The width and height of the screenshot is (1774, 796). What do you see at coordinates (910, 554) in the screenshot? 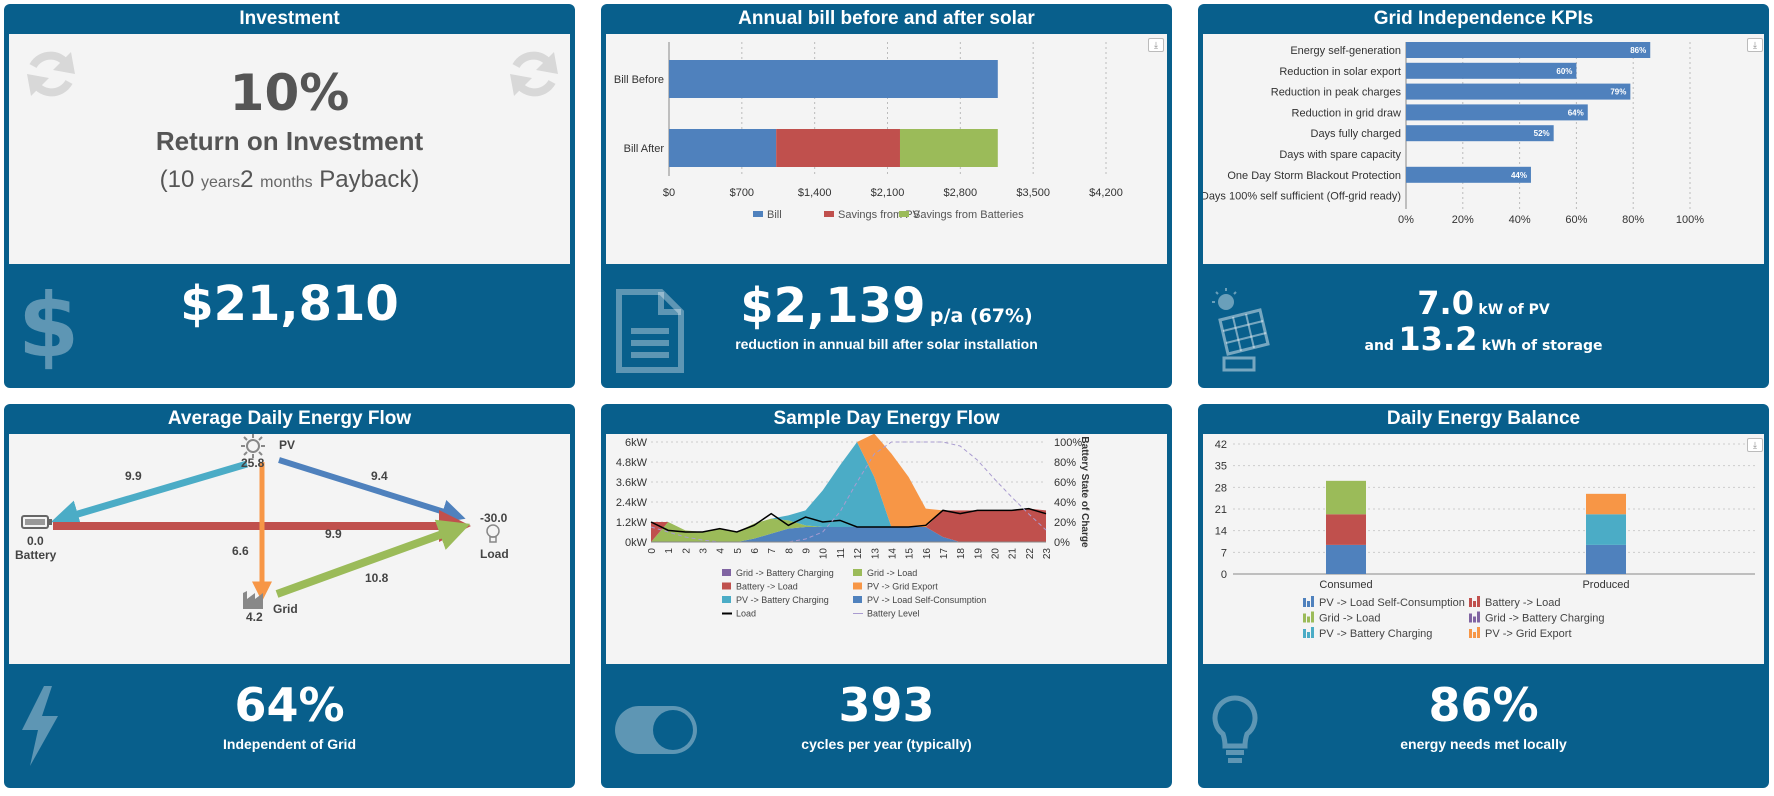
I see `x-tick-label: 15` at bounding box center [910, 554].